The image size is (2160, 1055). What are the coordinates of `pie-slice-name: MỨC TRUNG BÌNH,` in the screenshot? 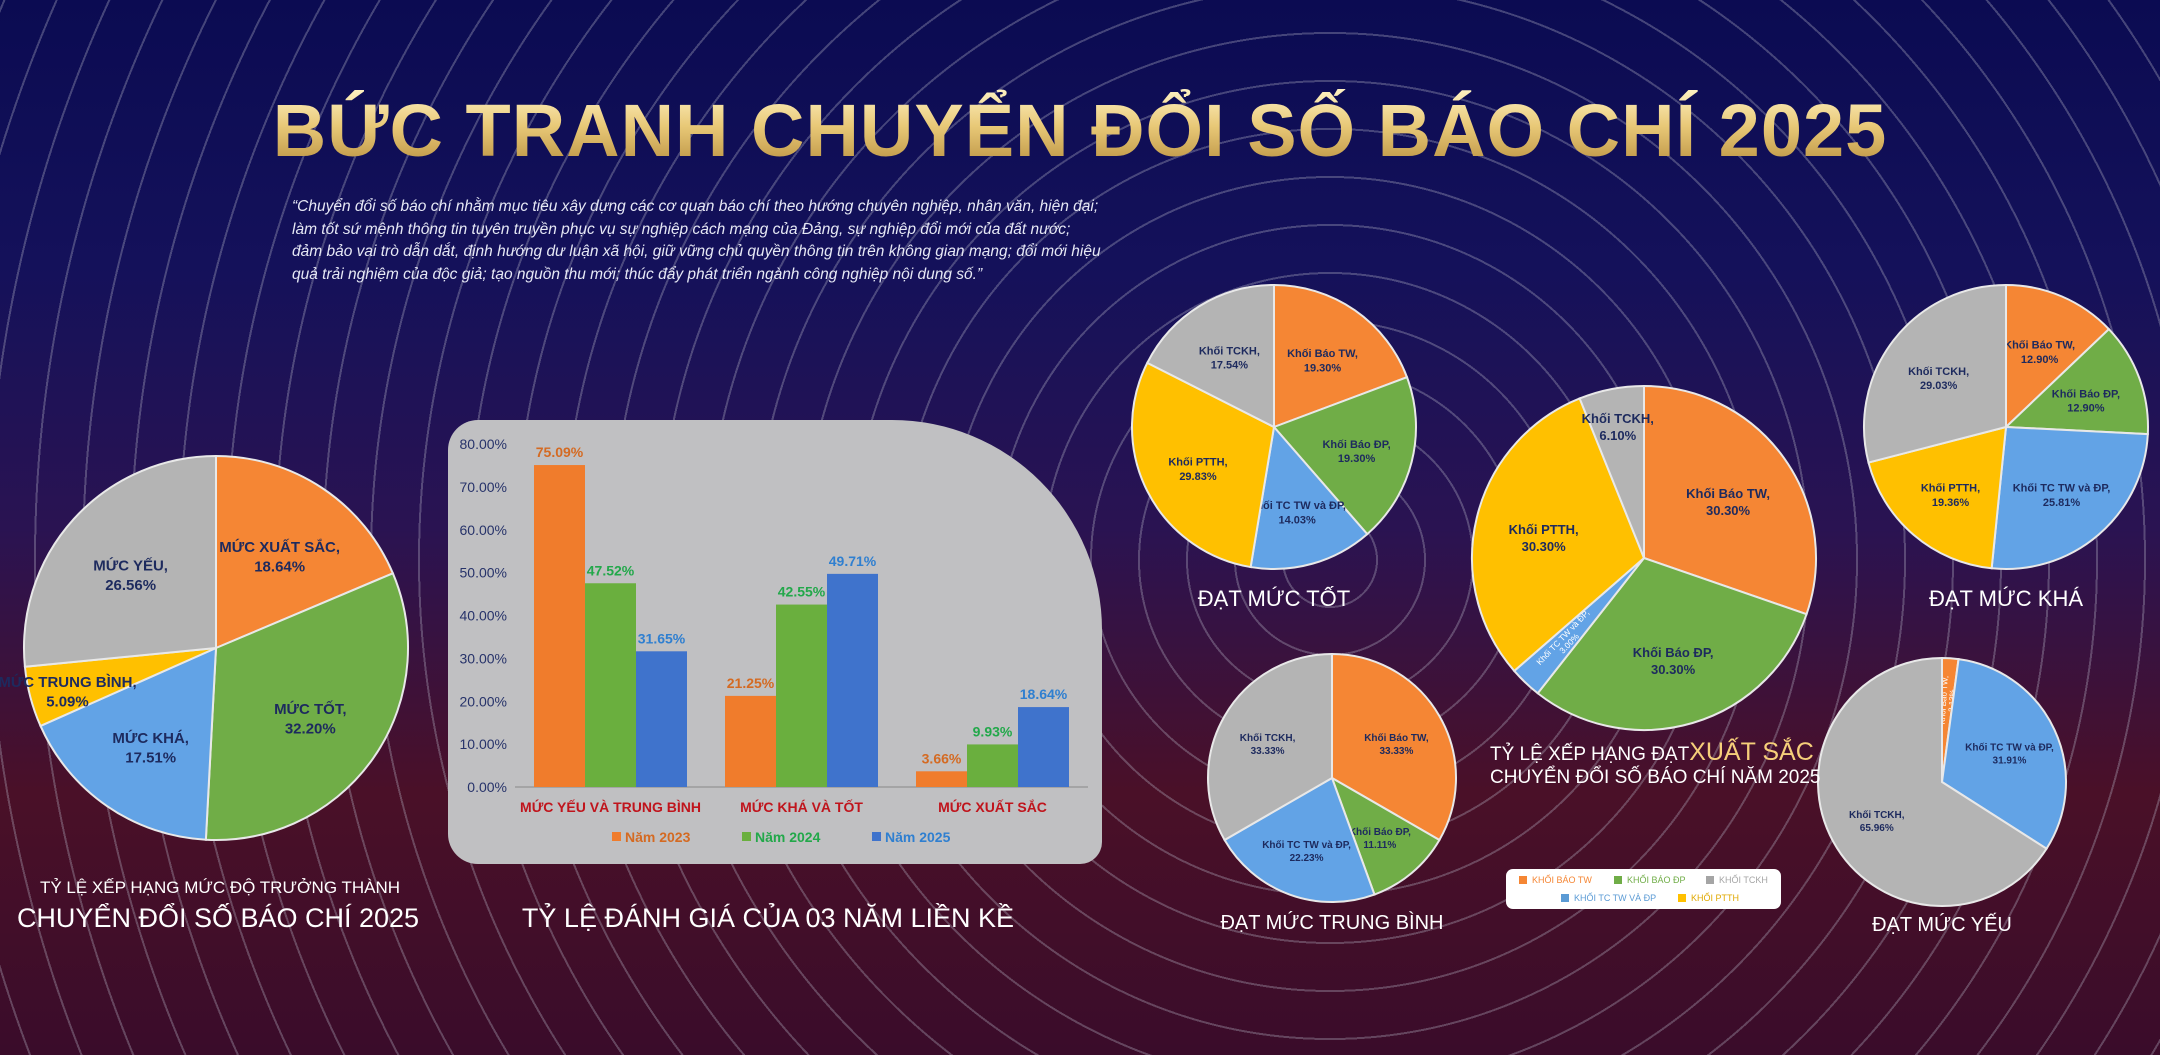 It's located at (68, 682).